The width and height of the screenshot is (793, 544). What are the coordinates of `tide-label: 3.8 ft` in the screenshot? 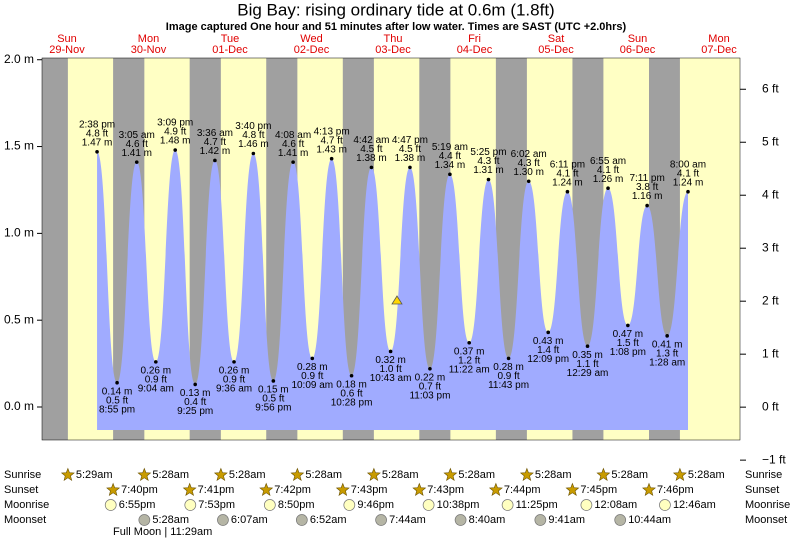 It's located at (647, 187).